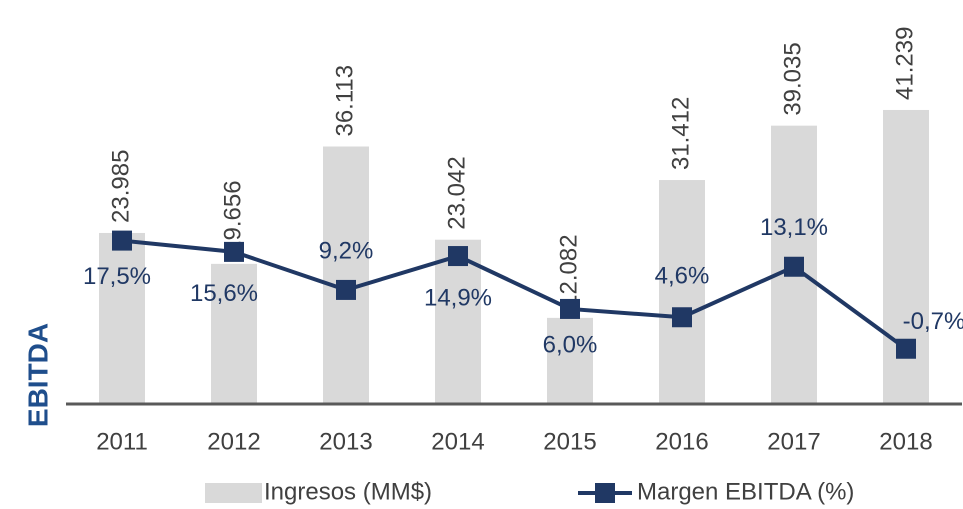 The height and width of the screenshot is (509, 963). What do you see at coordinates (680, 133) in the screenshot?
I see `bar-value-label: 31.412` at bounding box center [680, 133].